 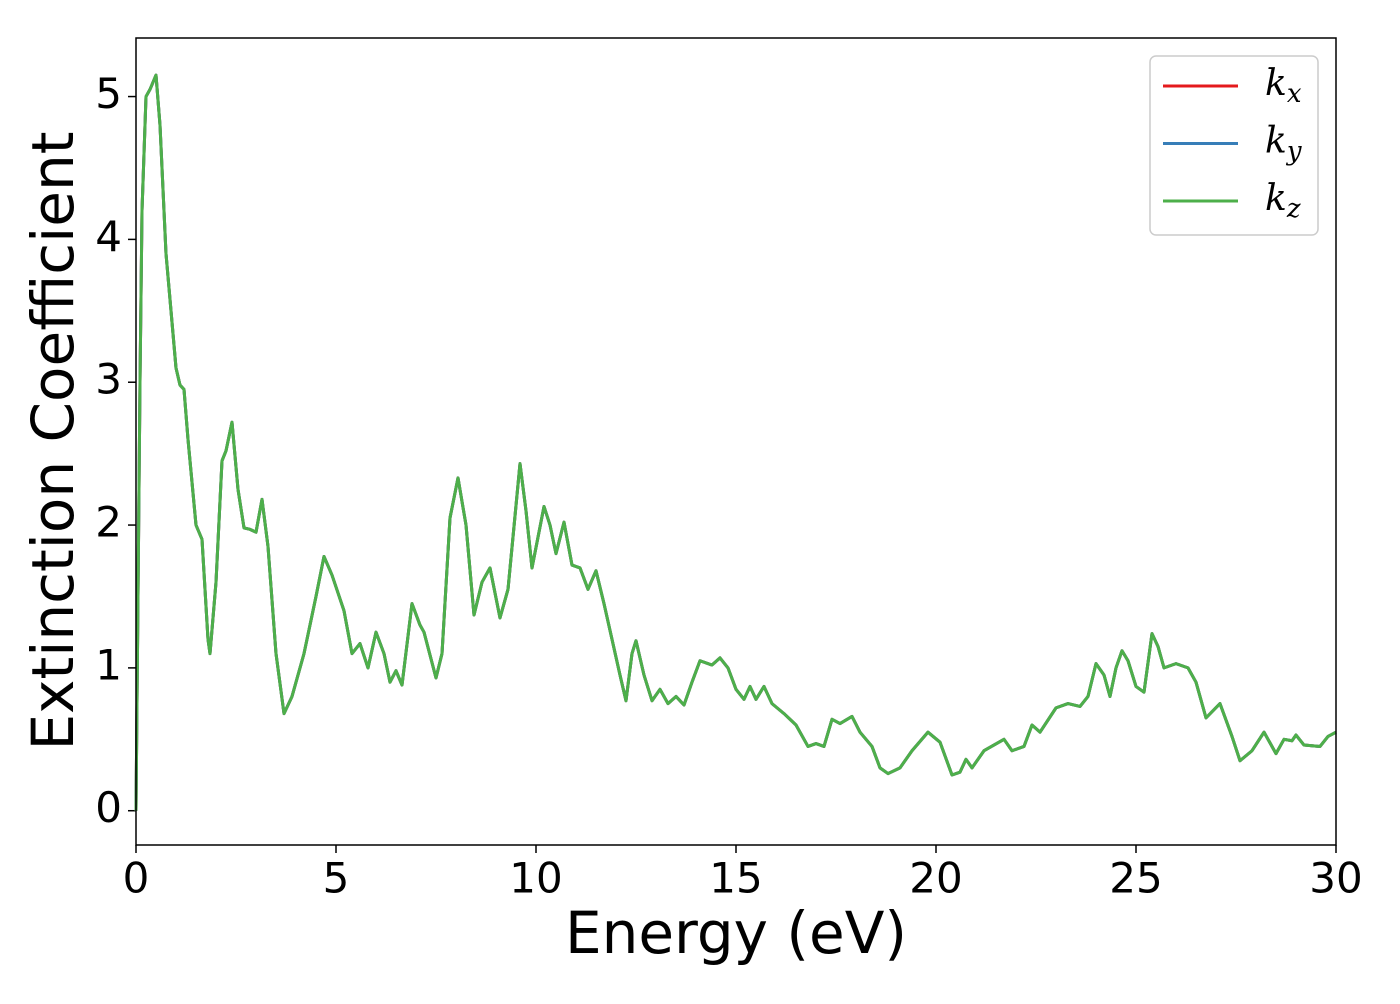 What do you see at coordinates (1335, 878) in the screenshot?
I see `x-tick-label: 30` at bounding box center [1335, 878].